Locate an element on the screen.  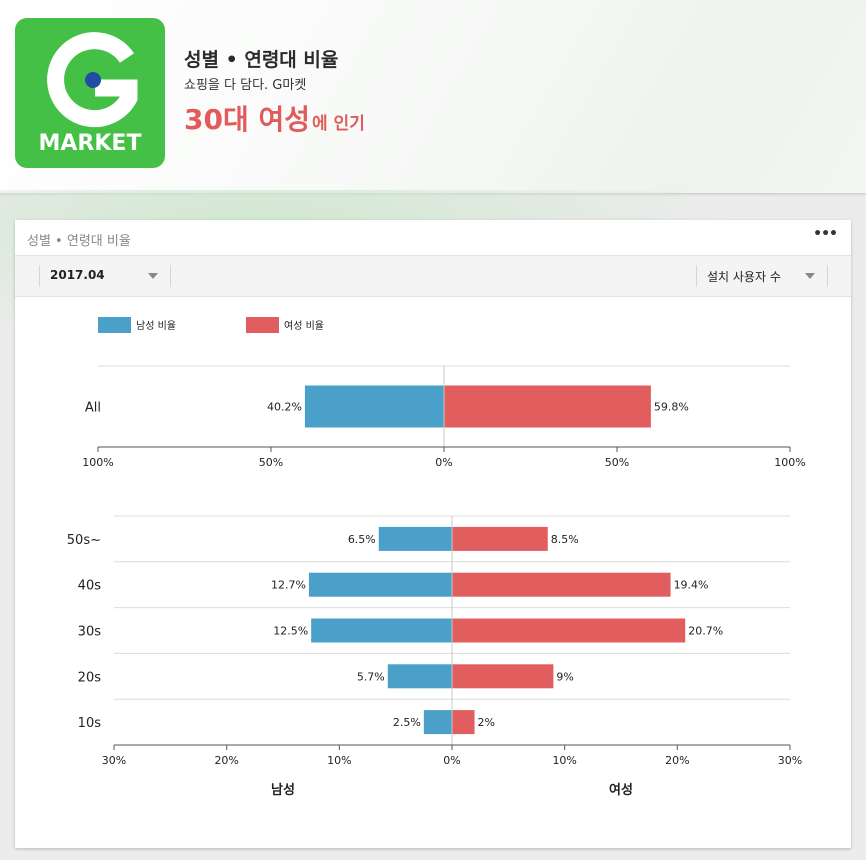
data-label-male: 40.2% is located at coordinates (284, 407).